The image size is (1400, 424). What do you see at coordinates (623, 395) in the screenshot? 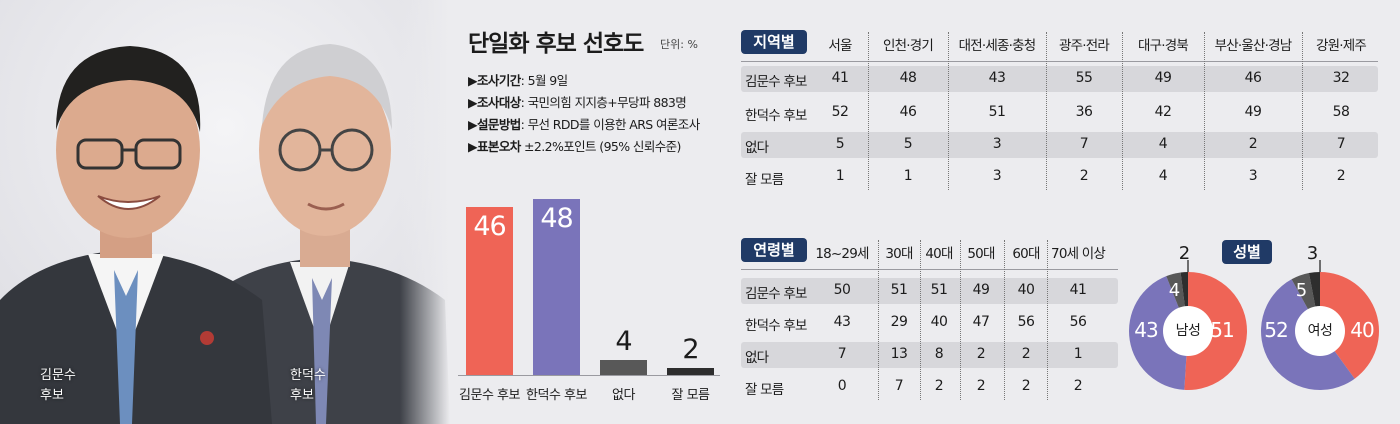
I see `bar-category-label: 없다` at bounding box center [623, 395].